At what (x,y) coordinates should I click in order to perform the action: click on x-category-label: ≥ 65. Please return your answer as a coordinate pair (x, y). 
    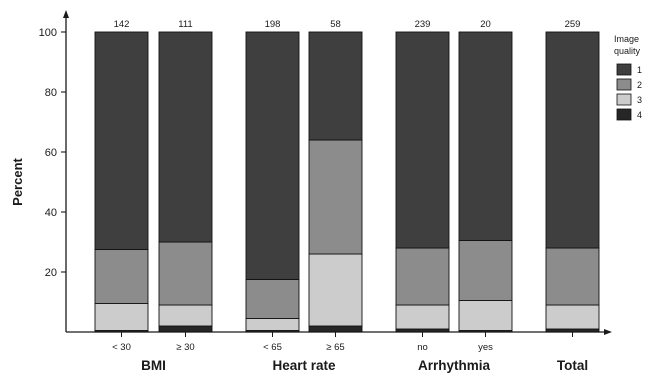
    Looking at the image, I should click on (335, 347).